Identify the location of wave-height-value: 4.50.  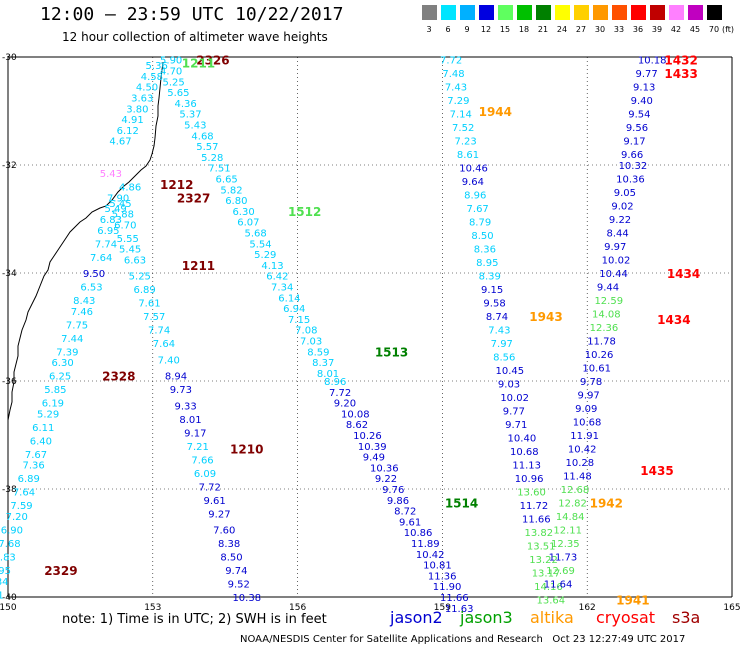
(147, 88).